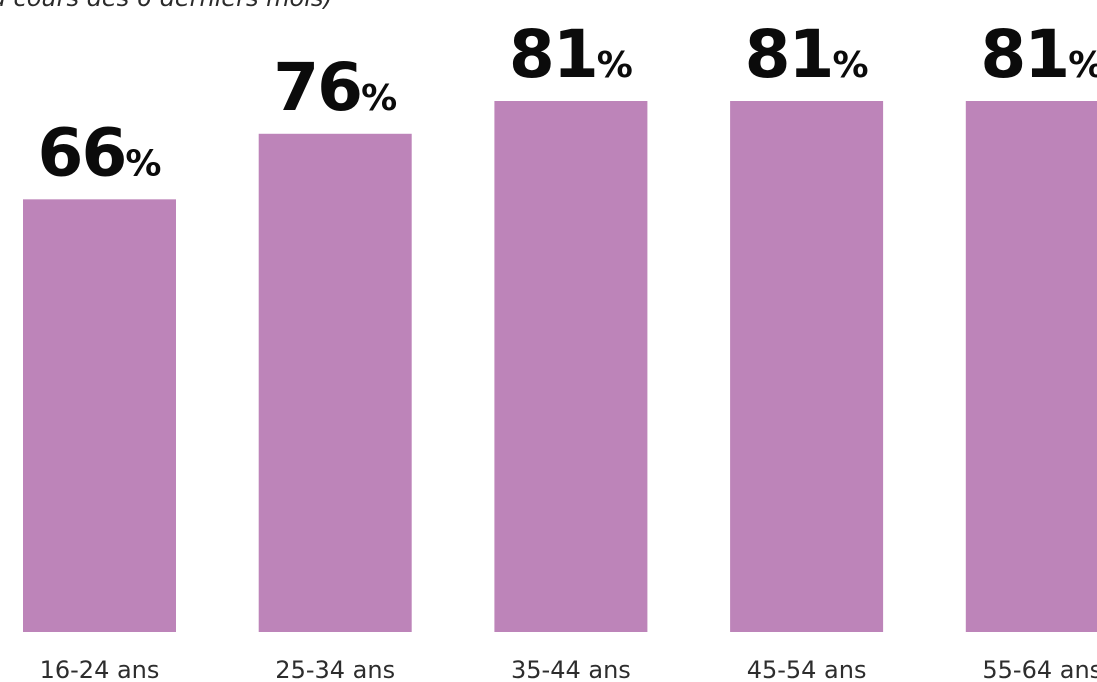 The image size is (1097, 682). What do you see at coordinates (807, 669) in the screenshot?
I see `tick-label-3: 45-54 ans` at bounding box center [807, 669].